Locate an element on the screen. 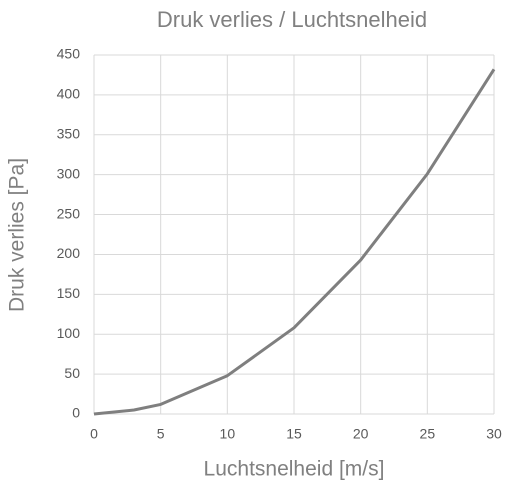 The image size is (505, 491). y-tick-label: 300 is located at coordinates (69, 173).